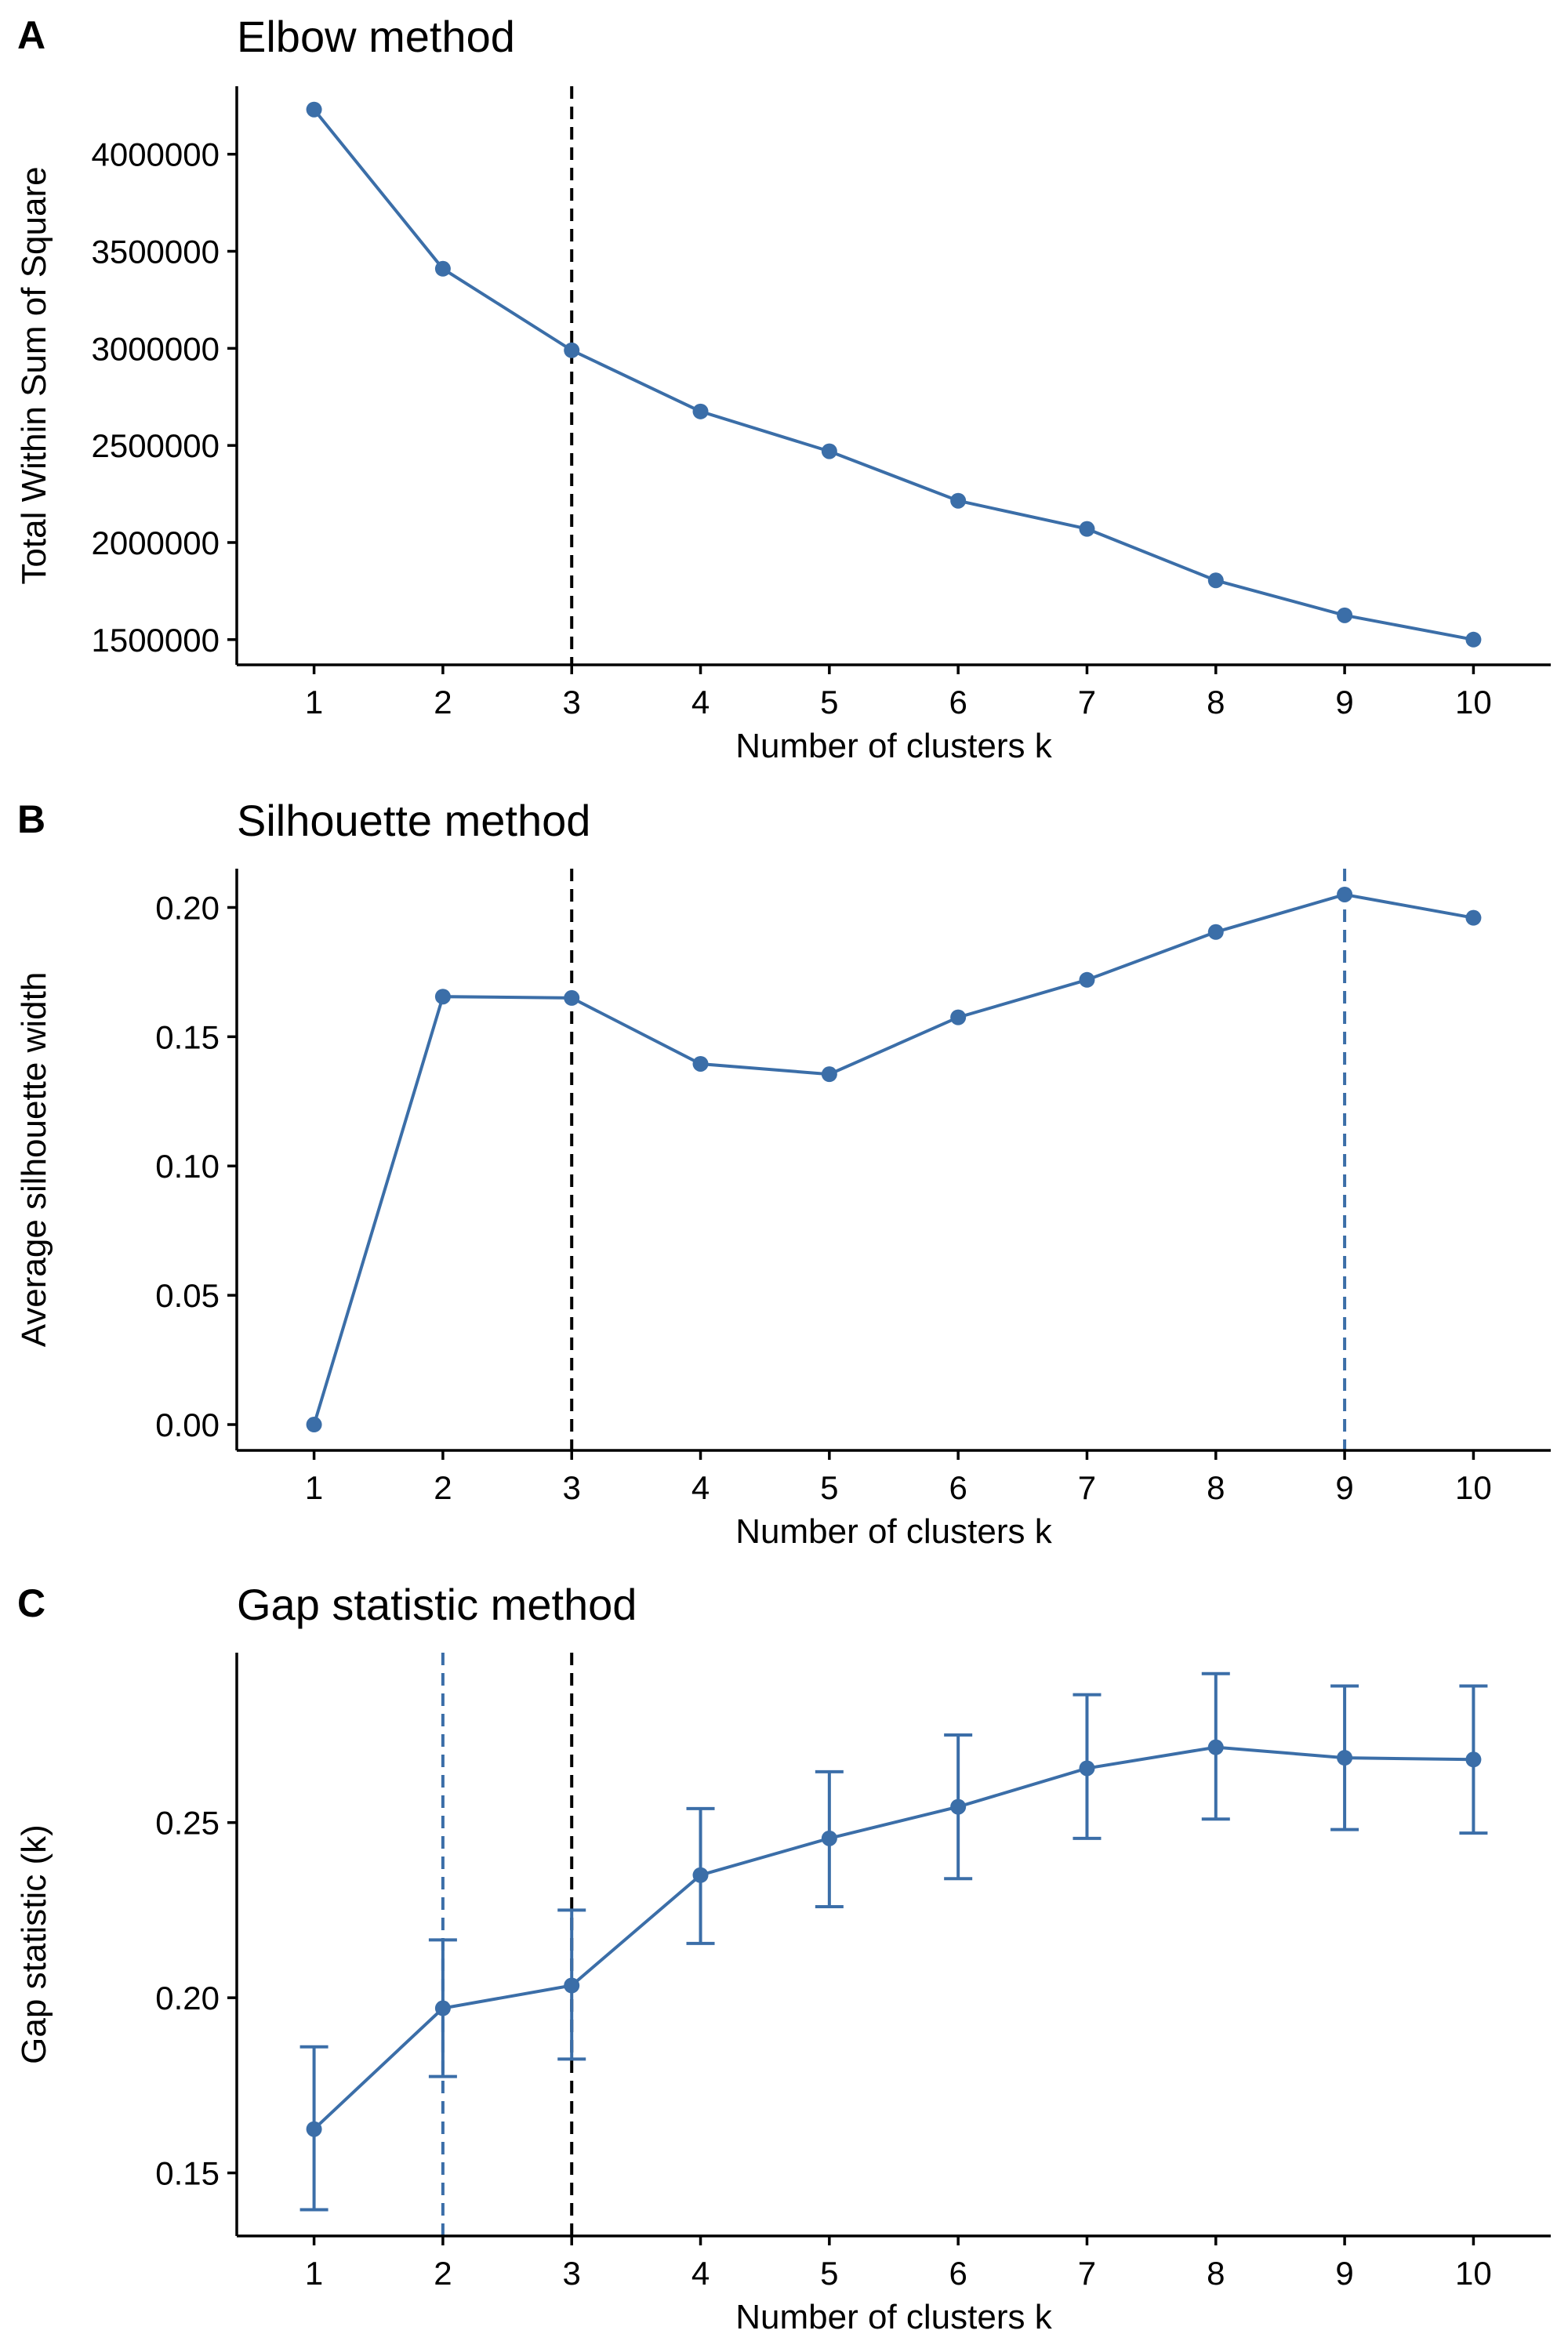  Describe the element at coordinates (893, 1938) in the screenshot. I see `series-line` at that location.